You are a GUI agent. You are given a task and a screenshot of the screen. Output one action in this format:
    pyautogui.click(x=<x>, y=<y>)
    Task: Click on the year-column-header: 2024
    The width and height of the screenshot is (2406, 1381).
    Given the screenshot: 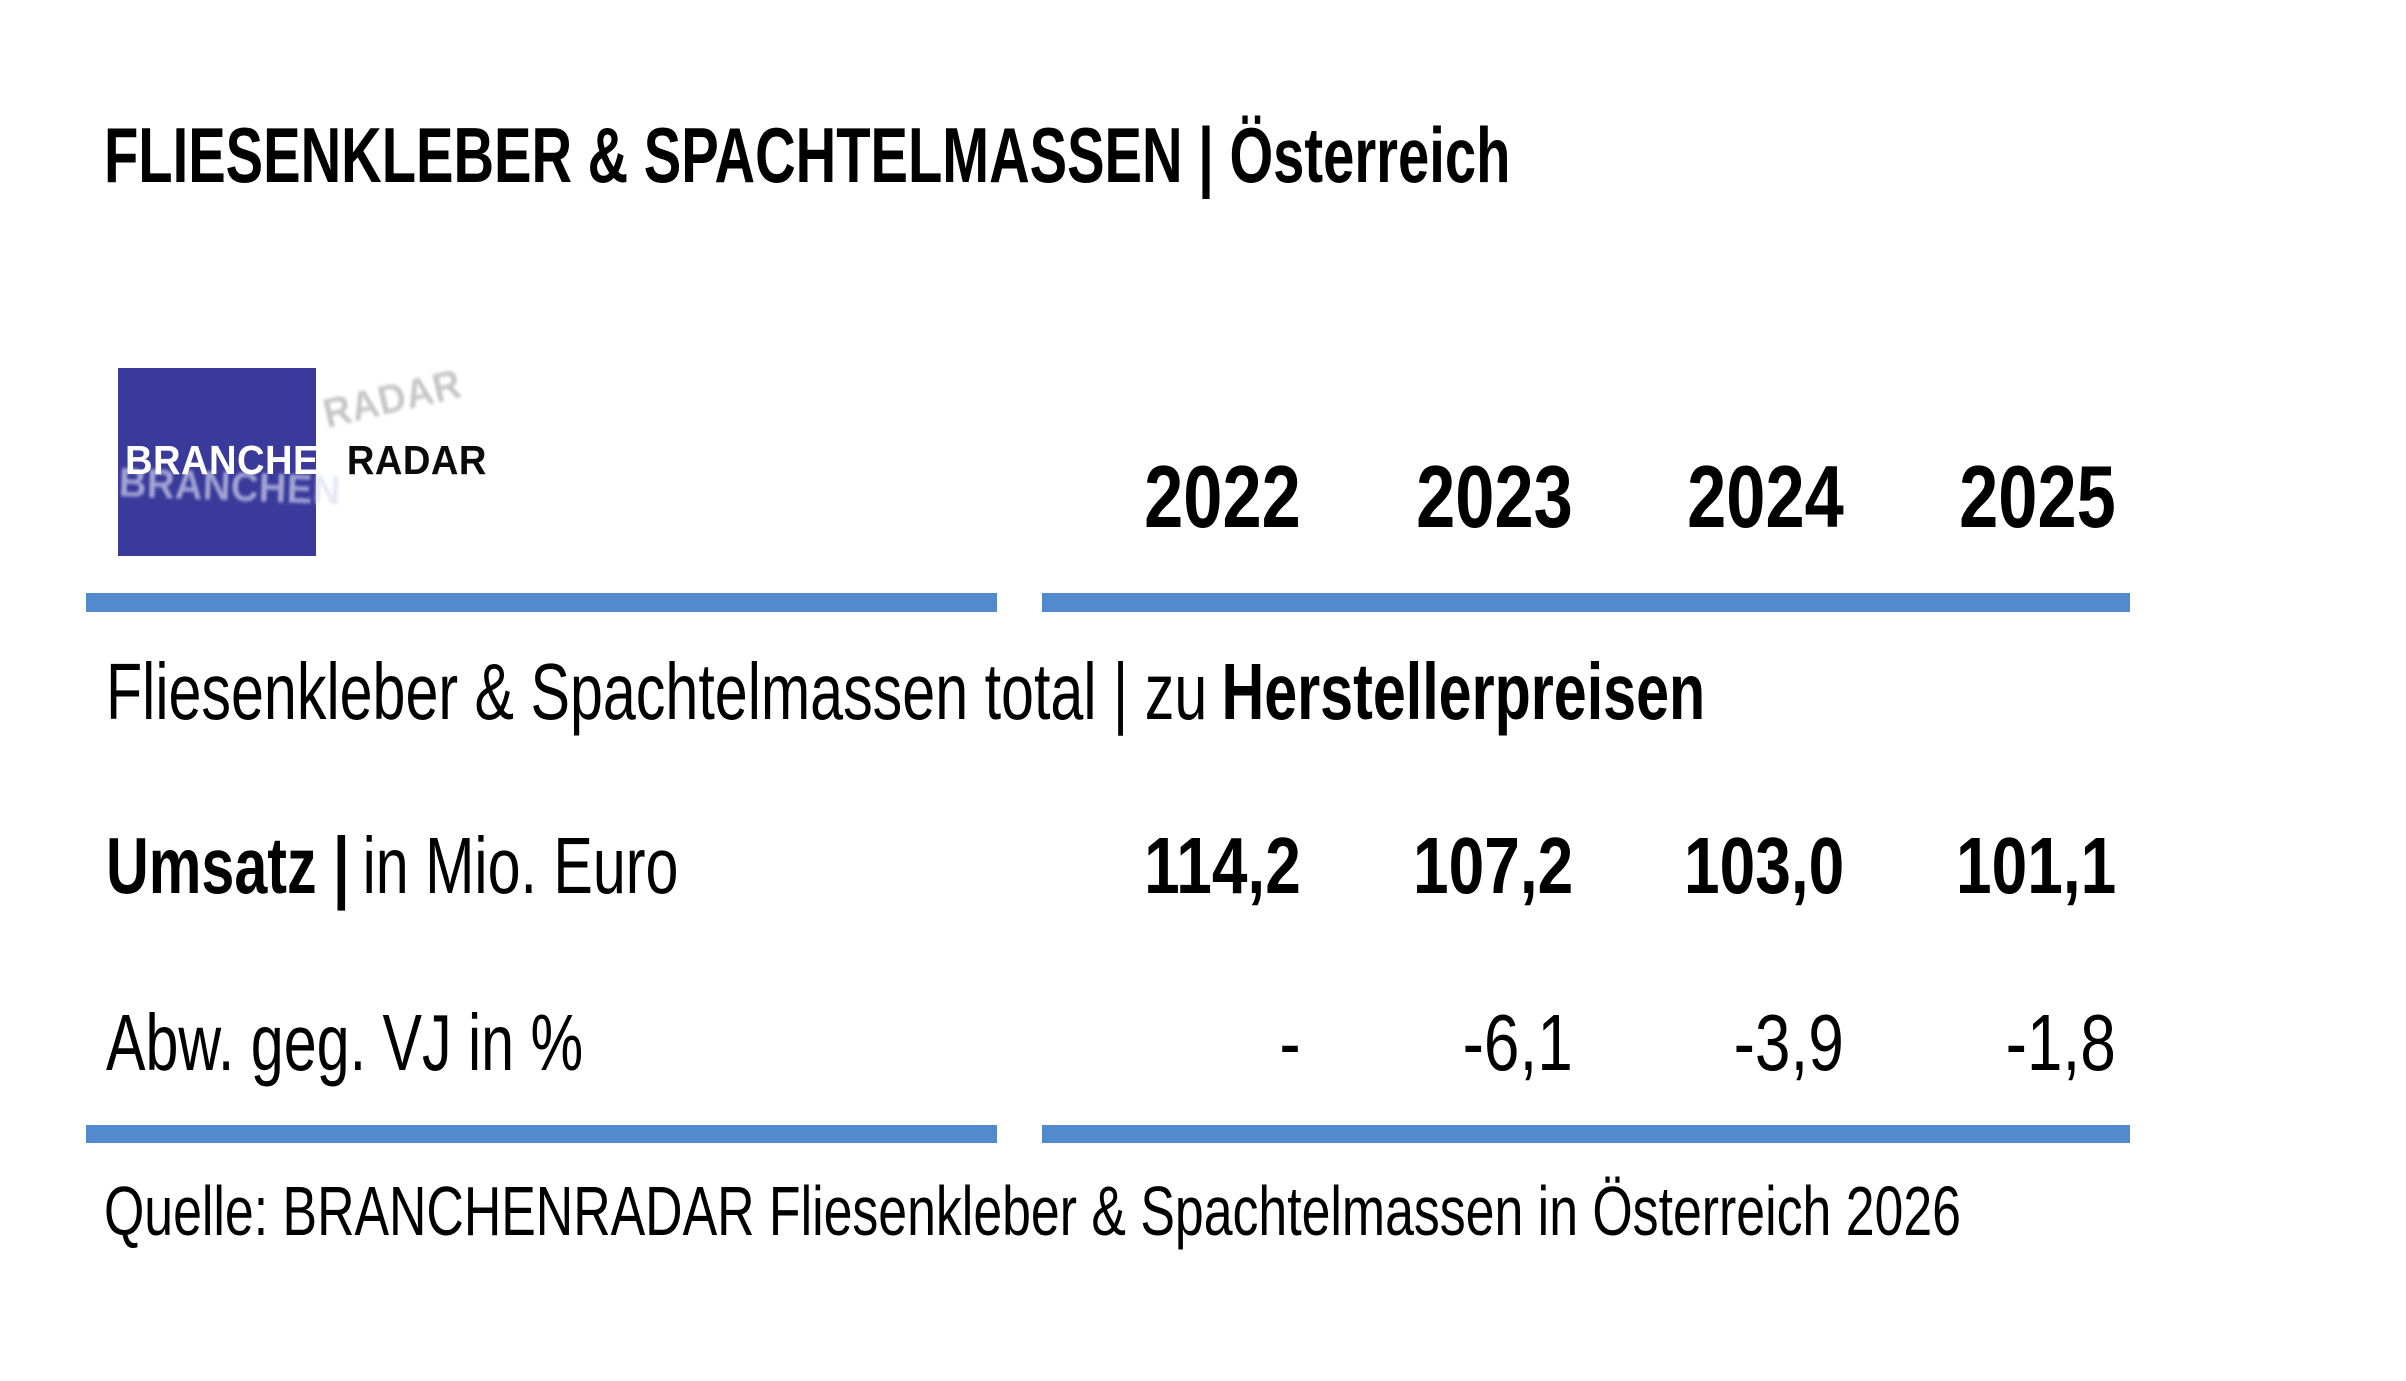 What is the action you would take?
    pyautogui.click(x=1708, y=497)
    